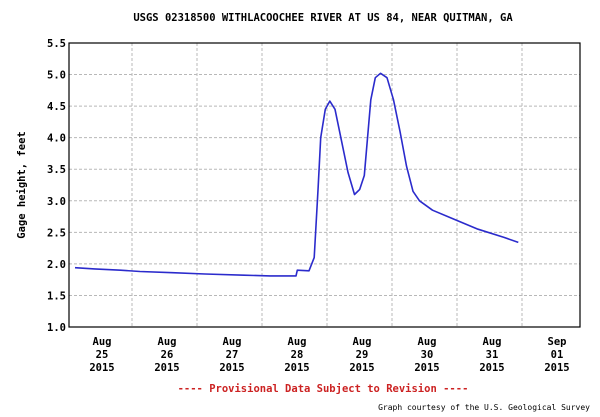 The image size is (600, 417). Describe the element at coordinates (362, 342) in the screenshot. I see `x-tick-label-4-0: Aug` at that location.